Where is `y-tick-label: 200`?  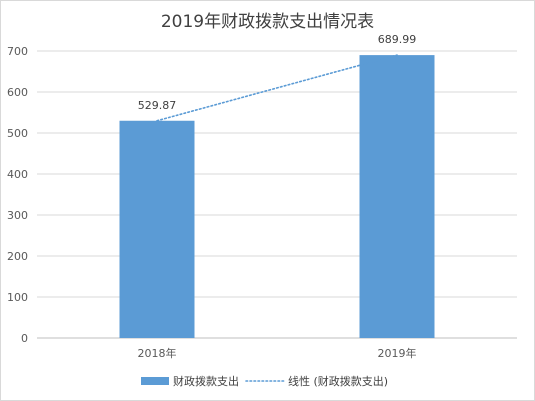
y-tick-label: 200 is located at coordinates (17, 256).